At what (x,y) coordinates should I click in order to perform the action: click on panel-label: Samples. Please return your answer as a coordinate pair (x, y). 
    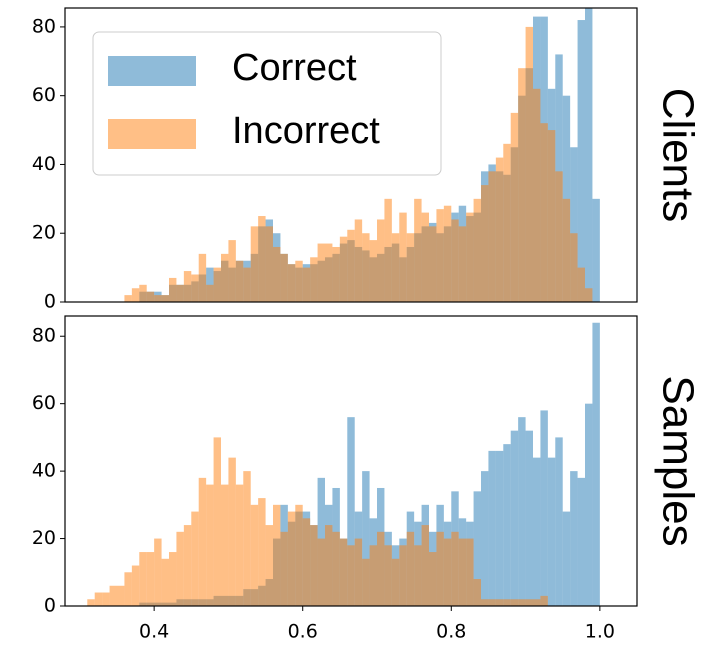
    Looking at the image, I should click on (677, 460).